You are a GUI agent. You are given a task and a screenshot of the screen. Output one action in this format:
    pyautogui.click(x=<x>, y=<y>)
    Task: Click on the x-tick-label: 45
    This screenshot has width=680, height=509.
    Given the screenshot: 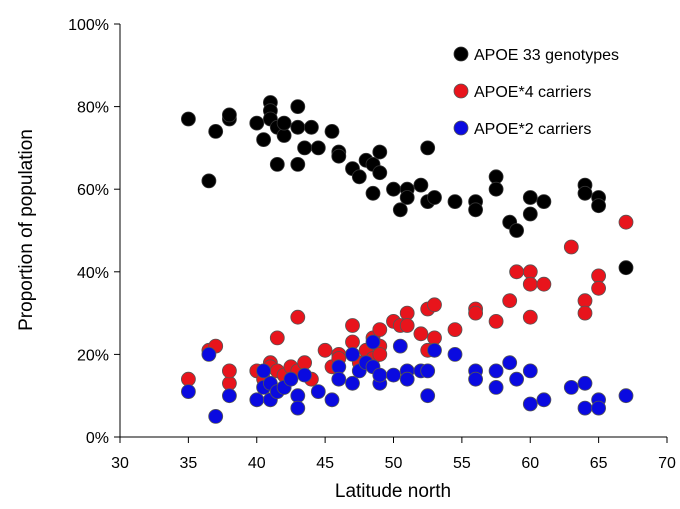 What is the action you would take?
    pyautogui.click(x=325, y=463)
    